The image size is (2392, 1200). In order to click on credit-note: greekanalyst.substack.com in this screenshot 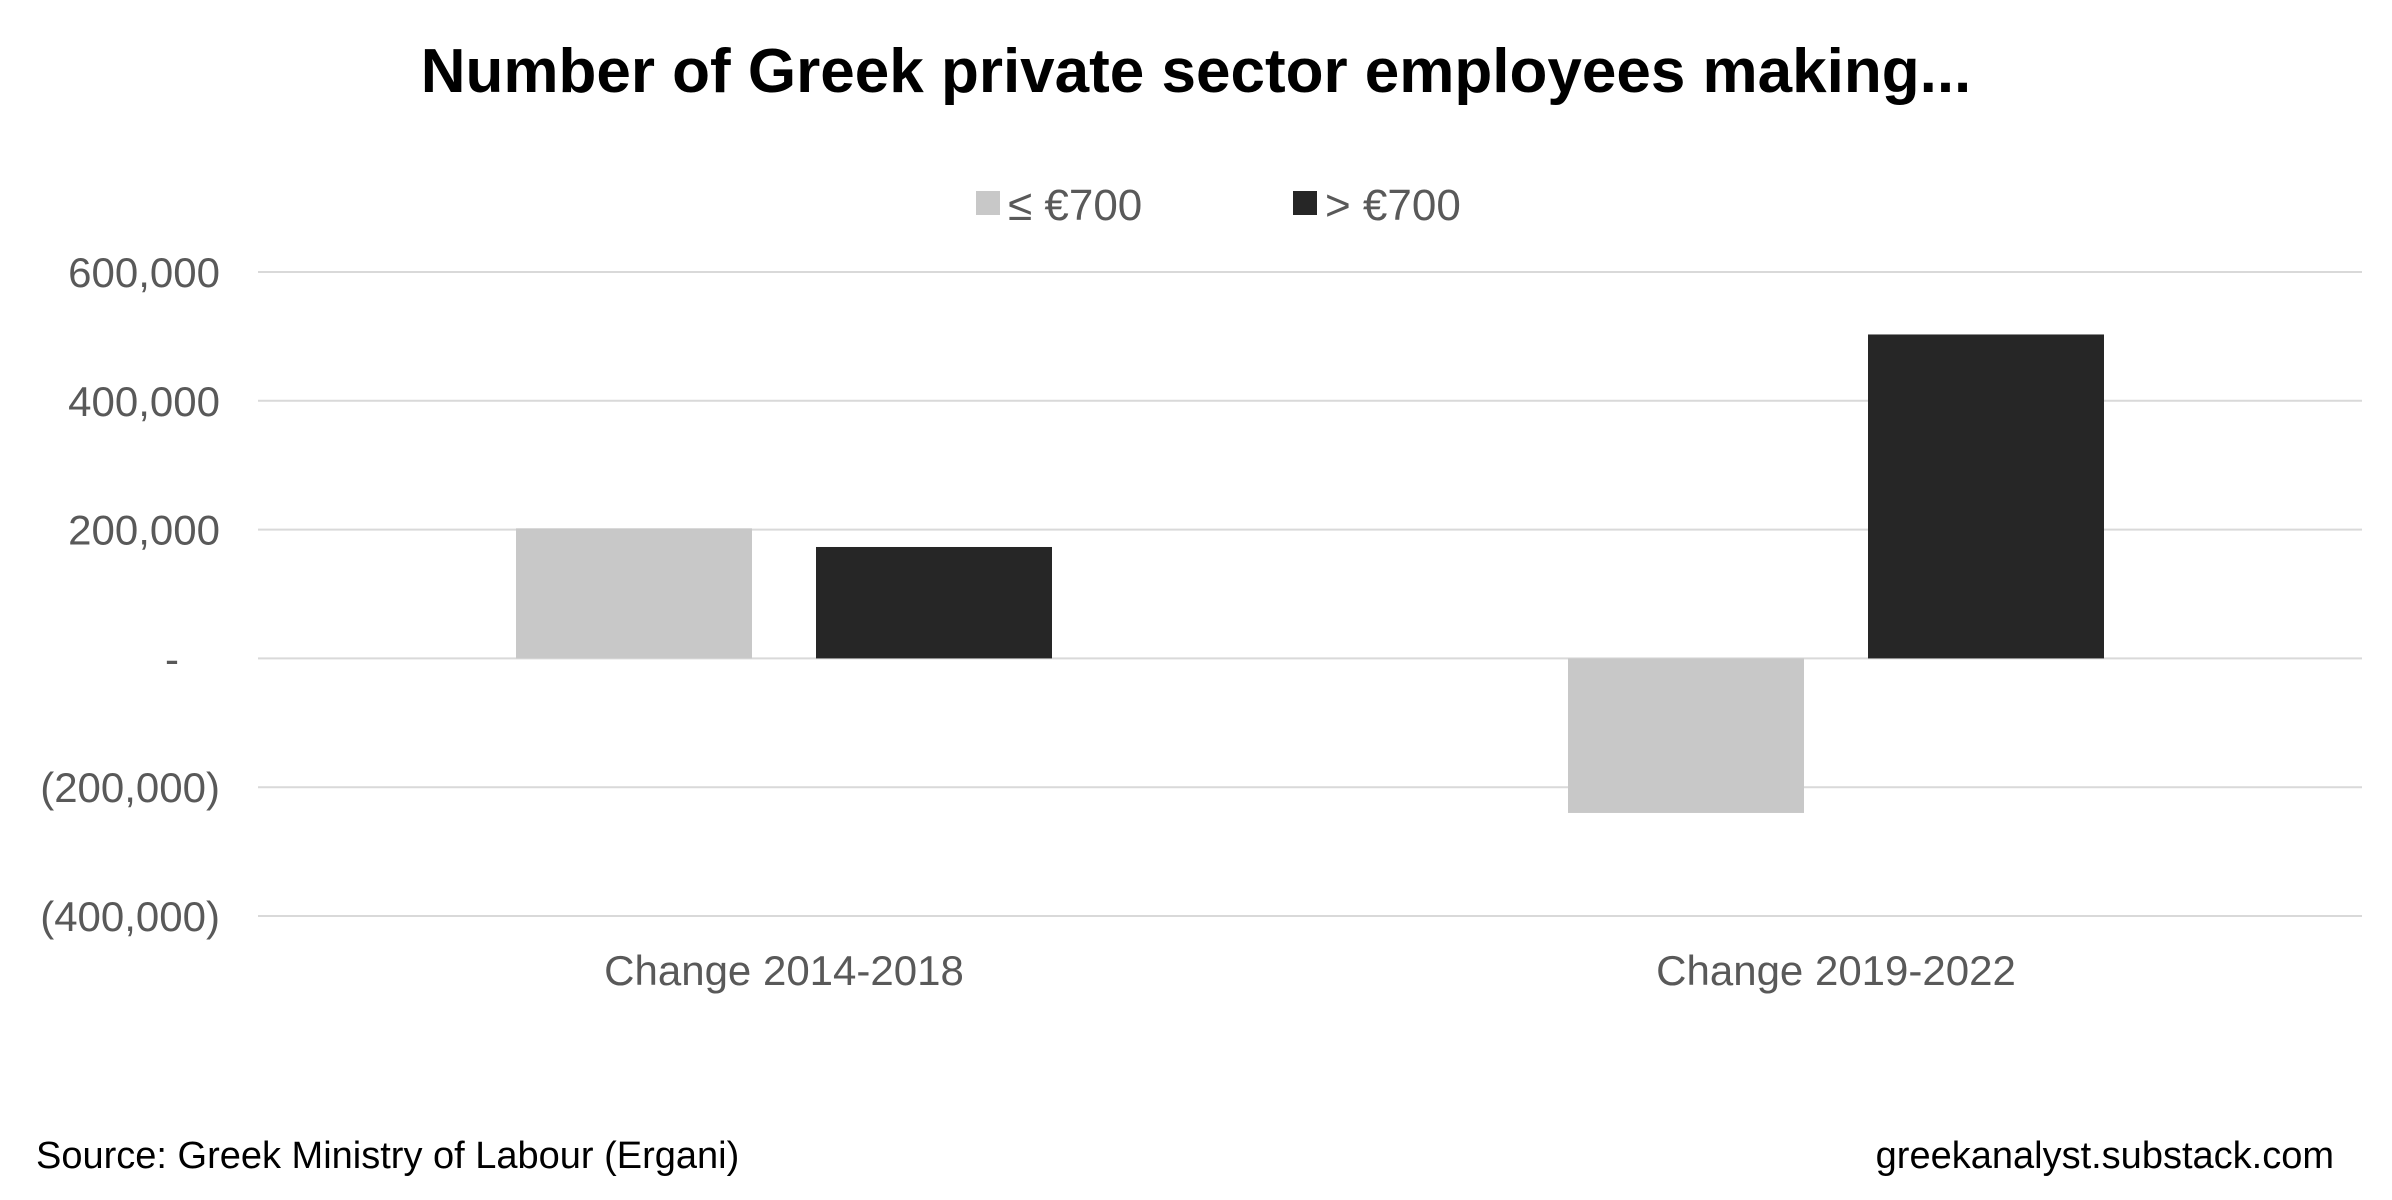, I will do `click(2105, 1156)`.